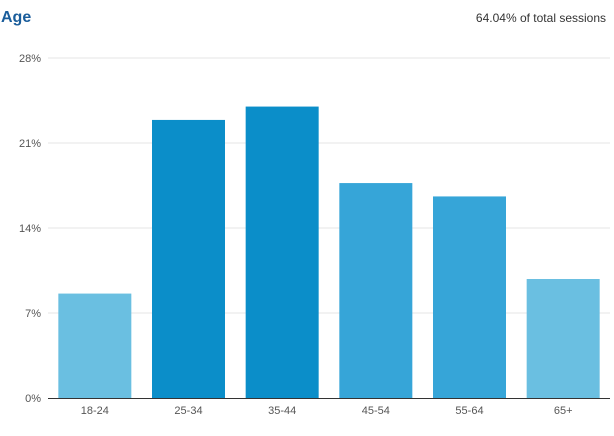 The height and width of the screenshot is (436, 614). I want to click on y-tick-label: 14%, so click(30, 229).